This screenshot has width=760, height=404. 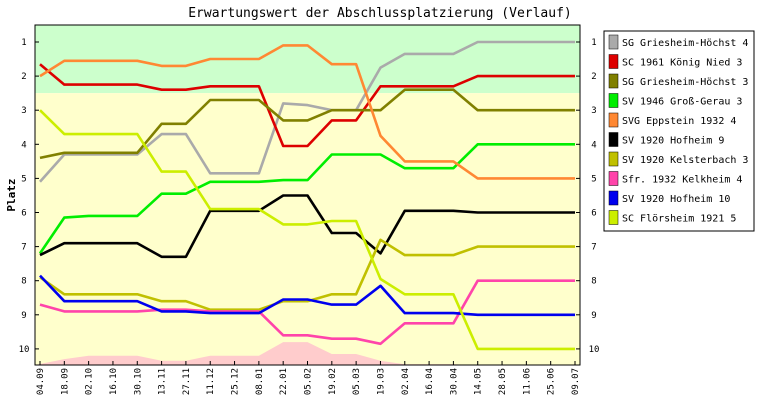 What do you see at coordinates (24, 350) in the screenshot?
I see `y-tick-left-10: 10` at bounding box center [24, 350].